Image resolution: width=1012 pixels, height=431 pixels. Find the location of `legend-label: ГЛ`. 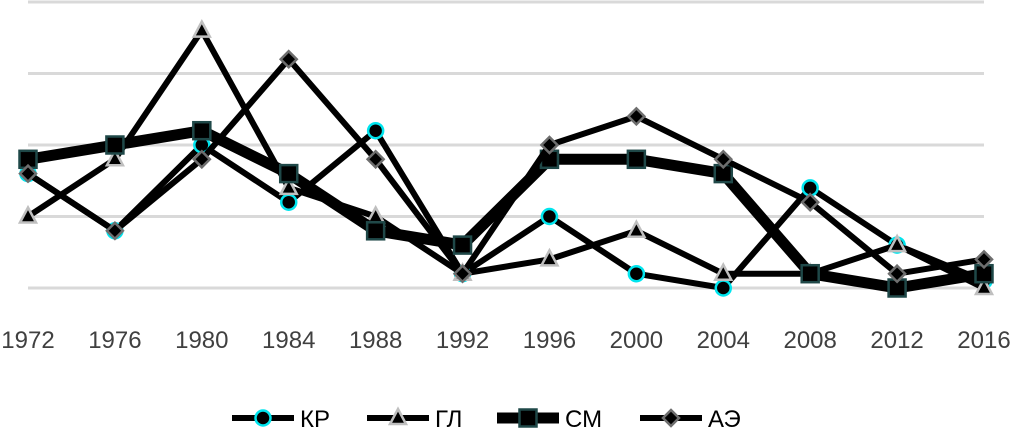

legend-label: ГЛ is located at coordinates (448, 418).